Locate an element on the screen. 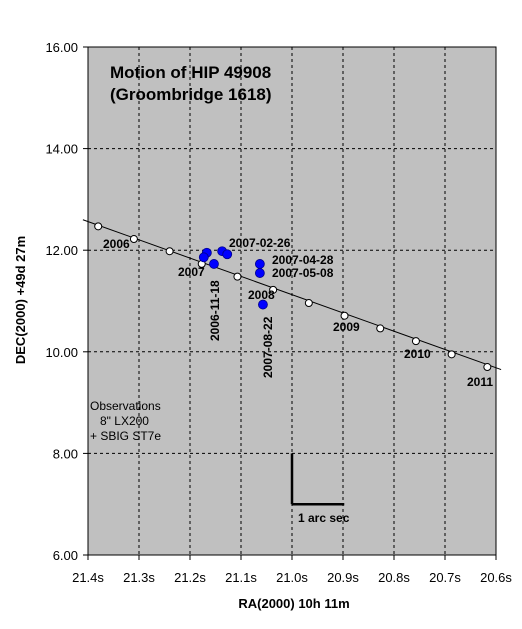  chart-title-line-2: (Groombridge 1618) is located at coordinates (191, 94).